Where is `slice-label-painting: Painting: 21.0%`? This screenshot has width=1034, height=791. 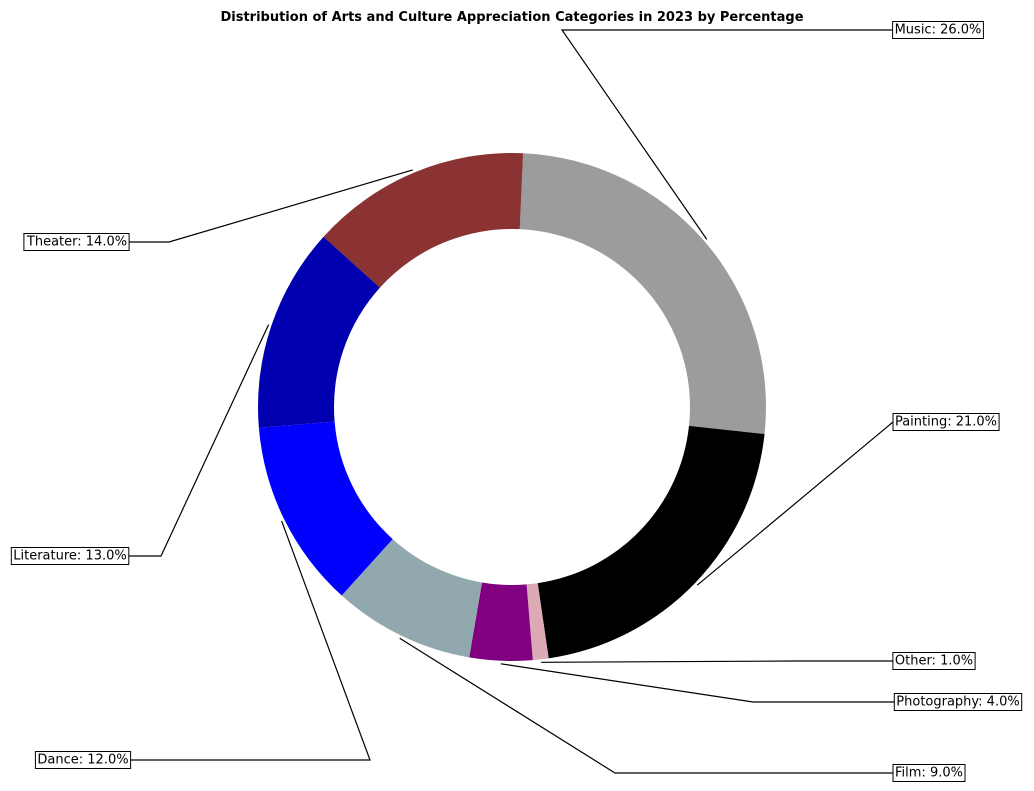
slice-label-painting: Painting: 21.0% is located at coordinates (946, 422).